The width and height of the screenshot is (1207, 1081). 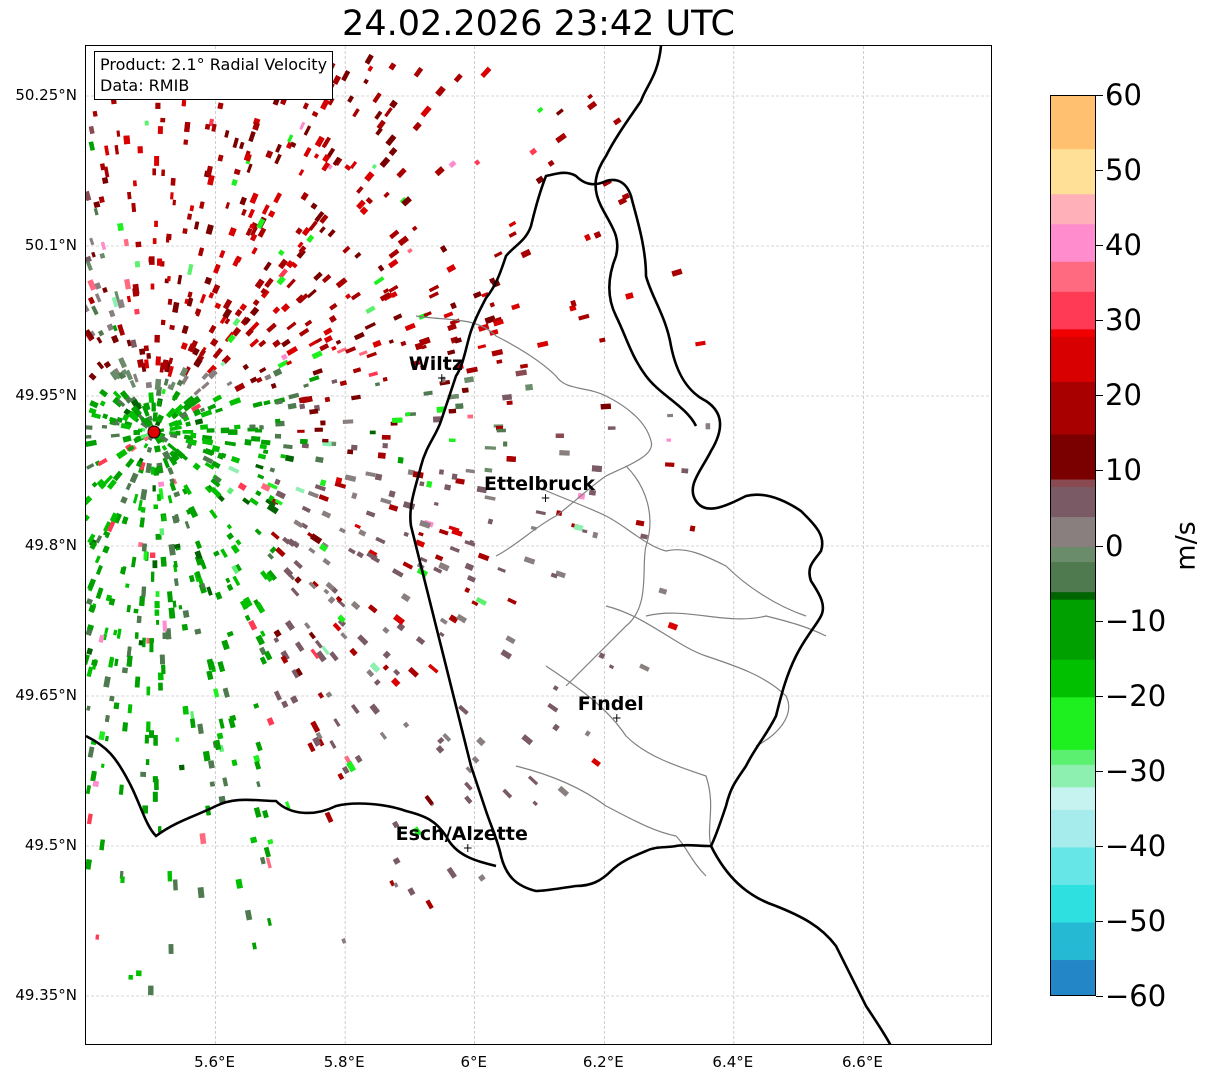 What do you see at coordinates (50, 845) in the screenshot?
I see `lat-tick-label: 49.5°N` at bounding box center [50, 845].